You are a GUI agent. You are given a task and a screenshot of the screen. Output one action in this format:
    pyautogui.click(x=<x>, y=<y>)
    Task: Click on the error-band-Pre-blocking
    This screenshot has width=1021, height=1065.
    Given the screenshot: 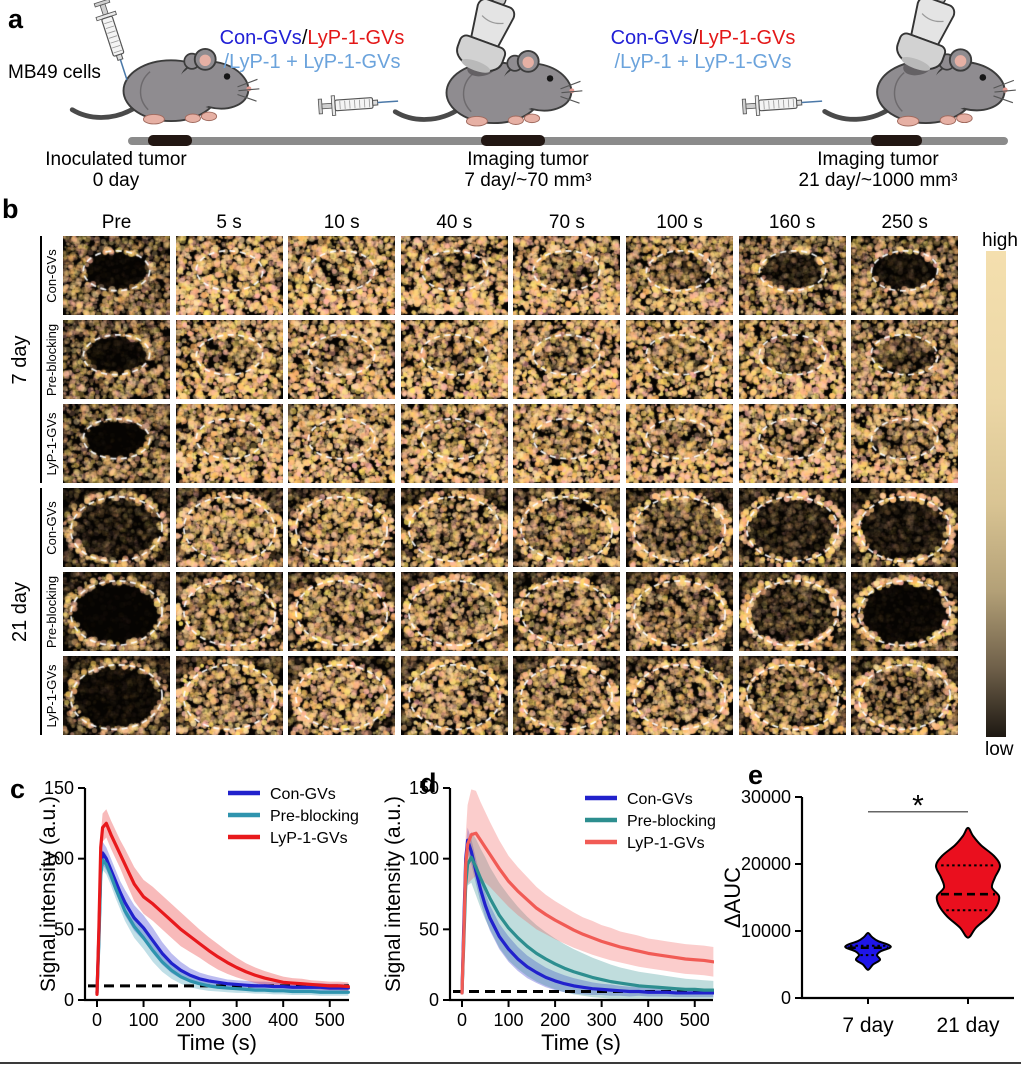 What is the action you would take?
    pyautogui.click(x=223, y=923)
    